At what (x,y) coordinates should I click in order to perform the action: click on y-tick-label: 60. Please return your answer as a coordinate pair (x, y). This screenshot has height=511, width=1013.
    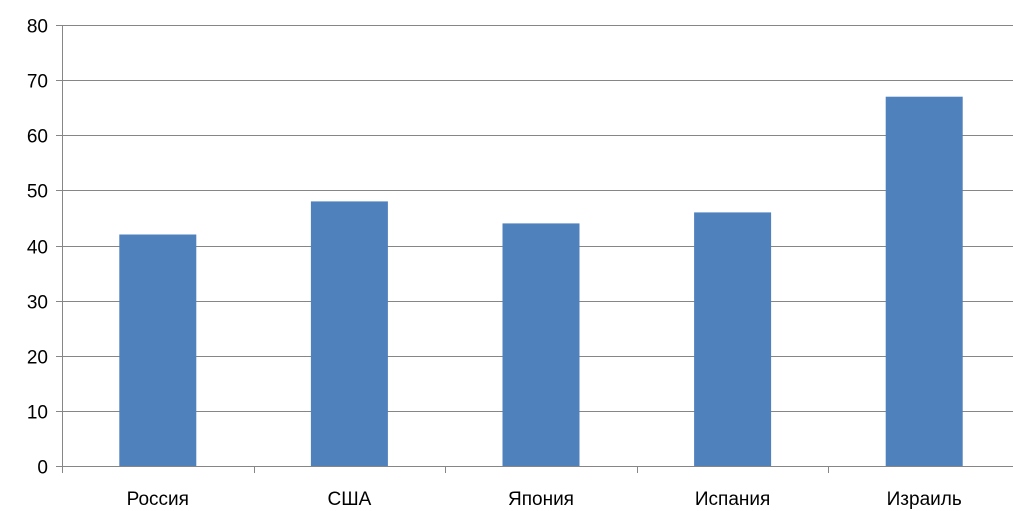
    Looking at the image, I should click on (37, 137).